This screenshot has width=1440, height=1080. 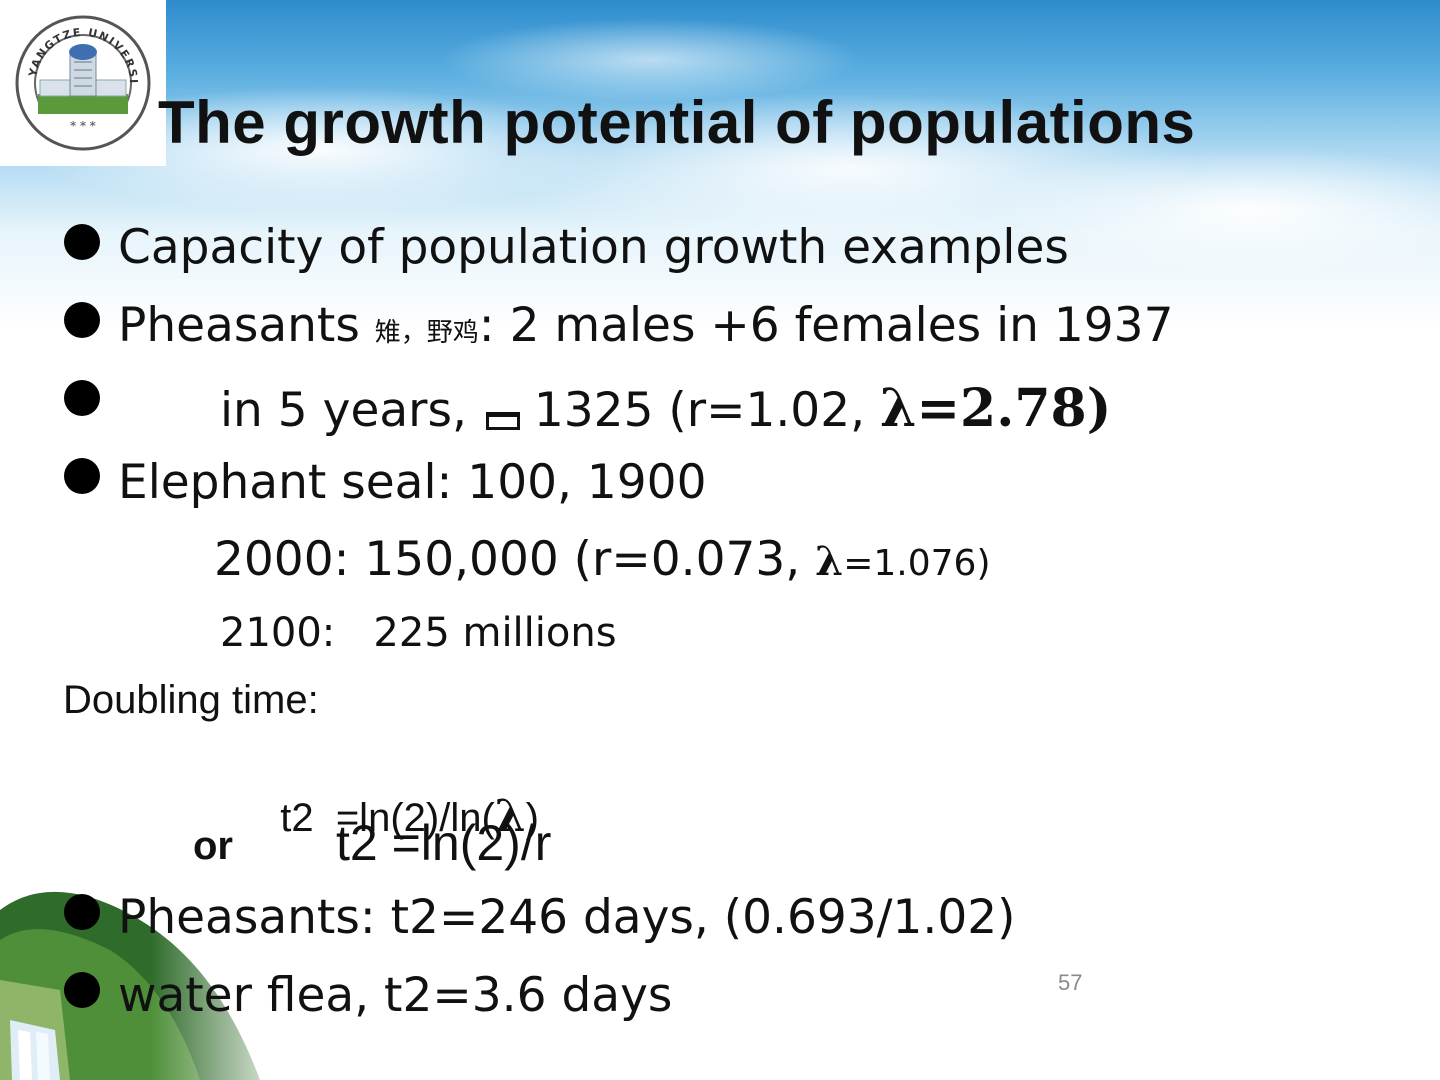 I want to click on formula-lambda-prefix: t2 =ln(2)/ln(, so click(x=387, y=818).